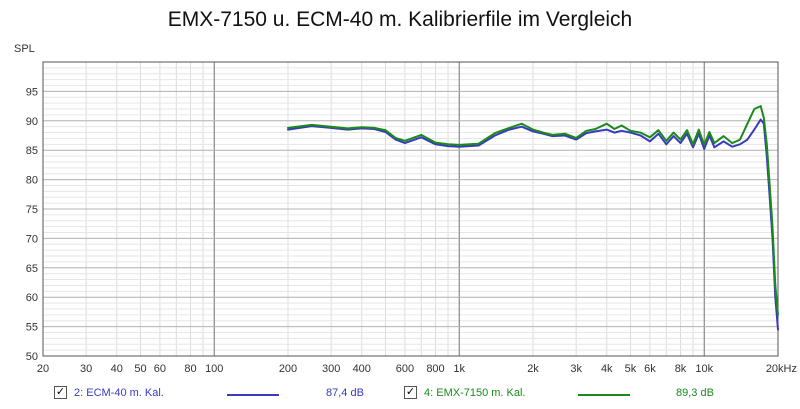 This screenshot has height=409, width=800. I want to click on y-tick-label: 70, so click(32, 239).